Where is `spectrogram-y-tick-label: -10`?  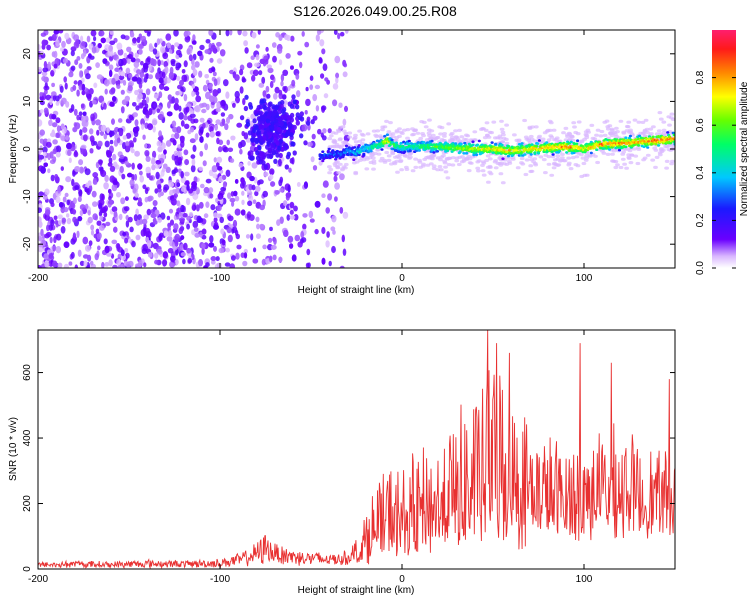 spectrogram-y-tick-label: -10 is located at coordinates (27, 196).